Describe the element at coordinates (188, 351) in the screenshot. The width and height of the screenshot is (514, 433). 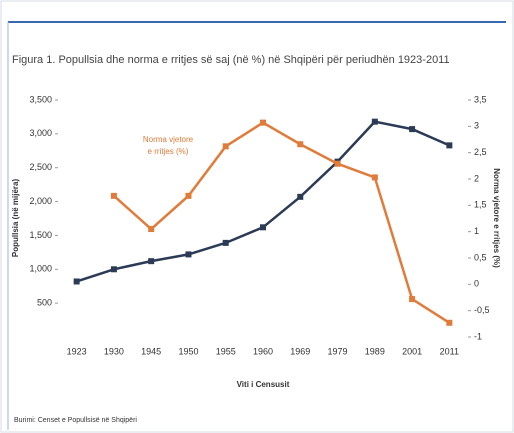
I see `x-tick-label: 1950` at that location.